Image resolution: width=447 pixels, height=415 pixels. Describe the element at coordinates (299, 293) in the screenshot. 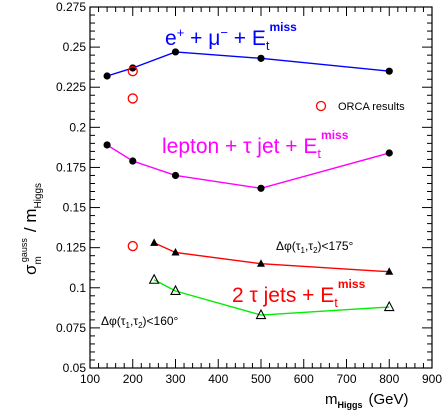

I see `annotation-tautau: 2 τ jets + Etmiss` at that location.